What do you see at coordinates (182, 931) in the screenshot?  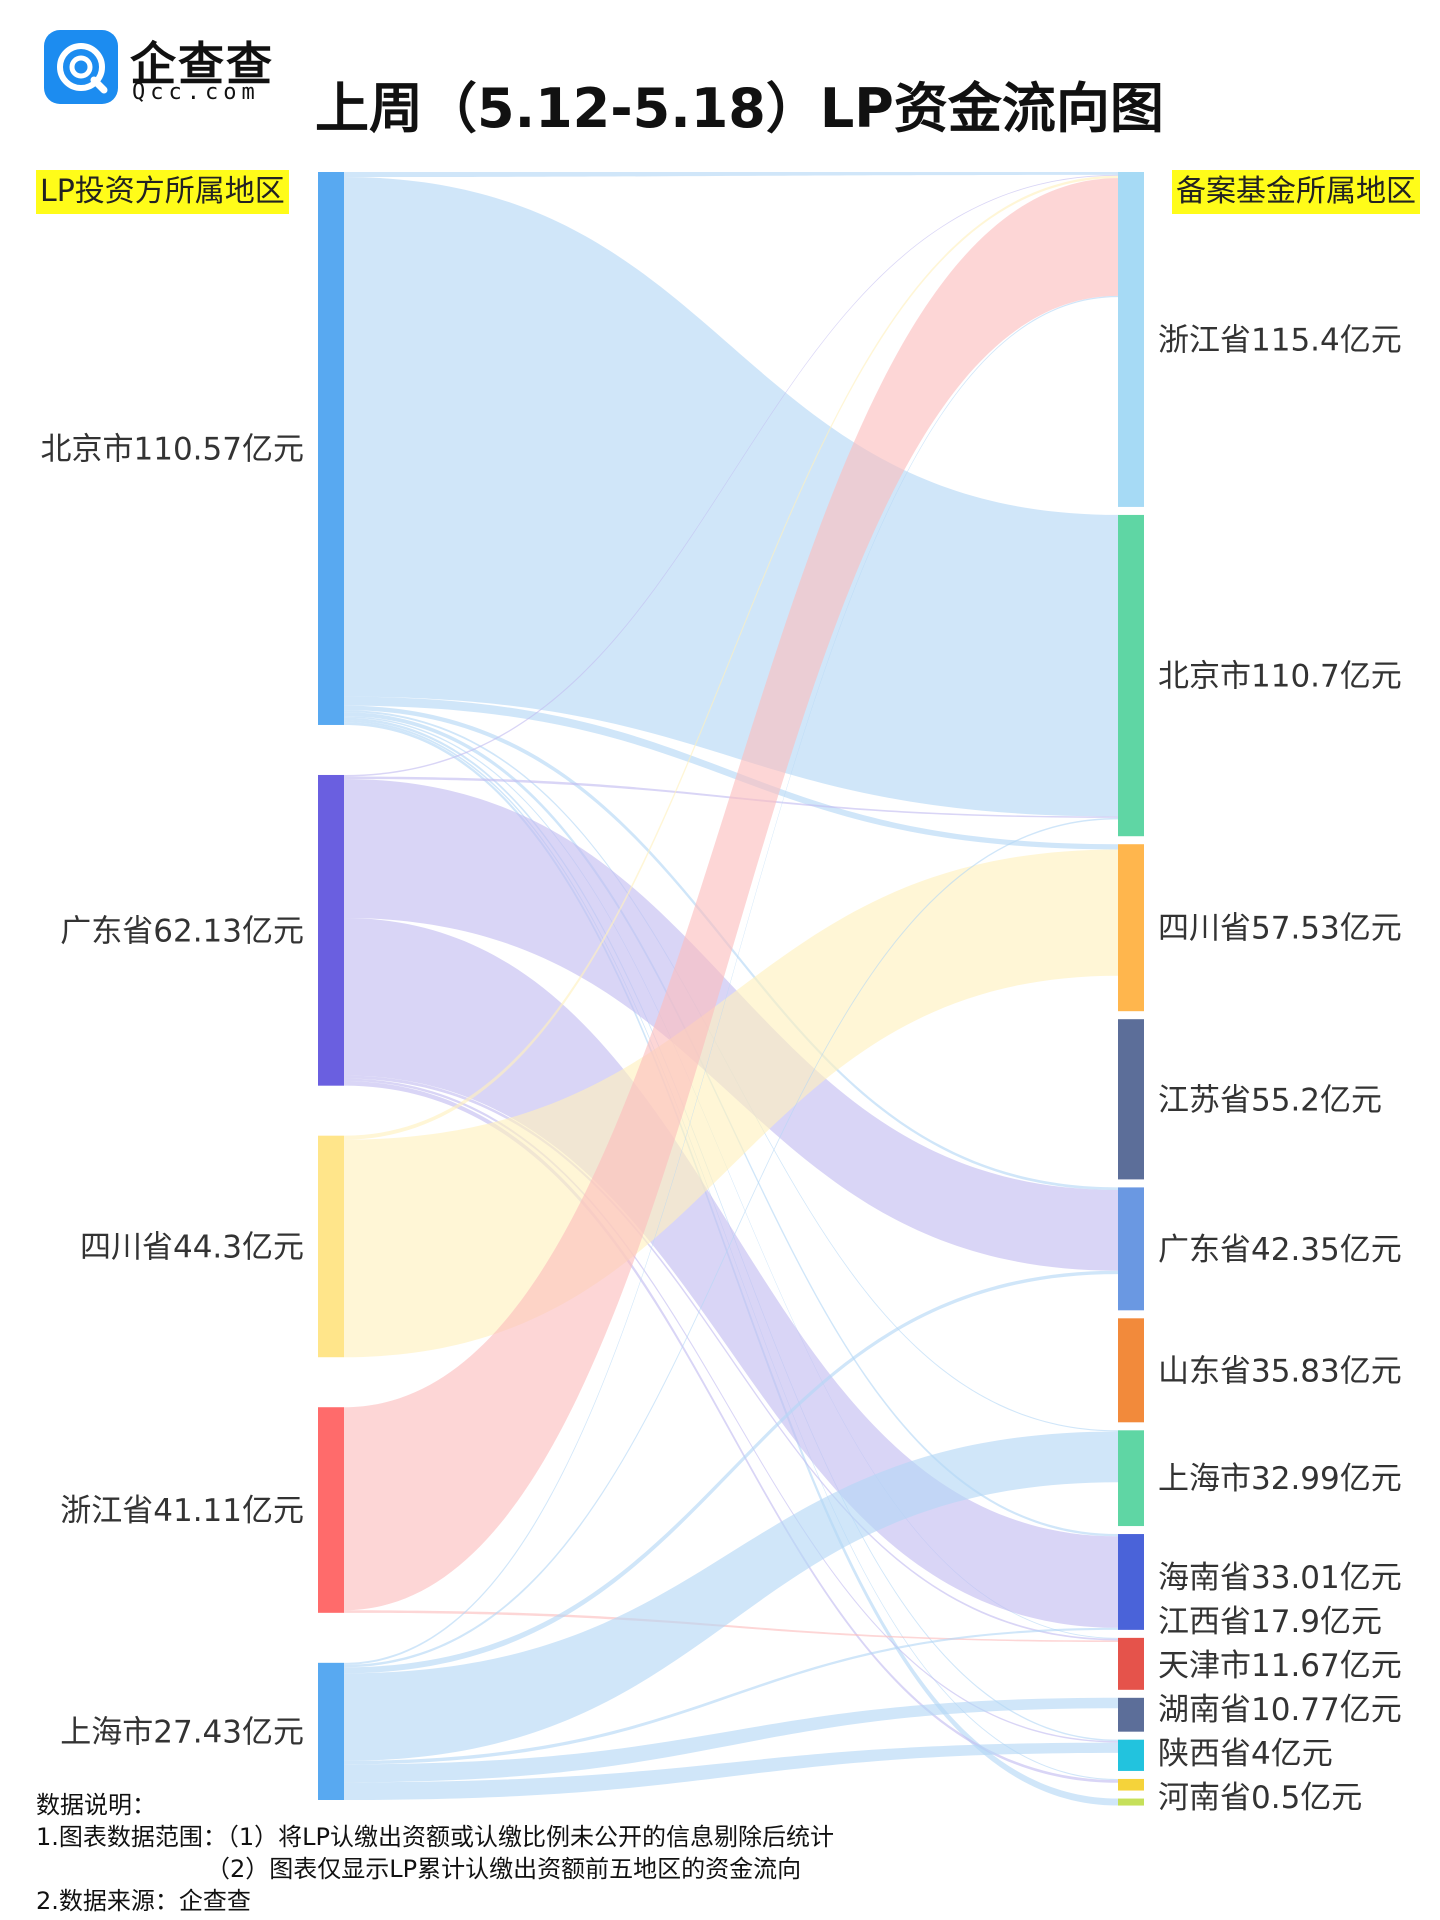 I see `source-label-1: 广东省62.13亿元` at bounding box center [182, 931].